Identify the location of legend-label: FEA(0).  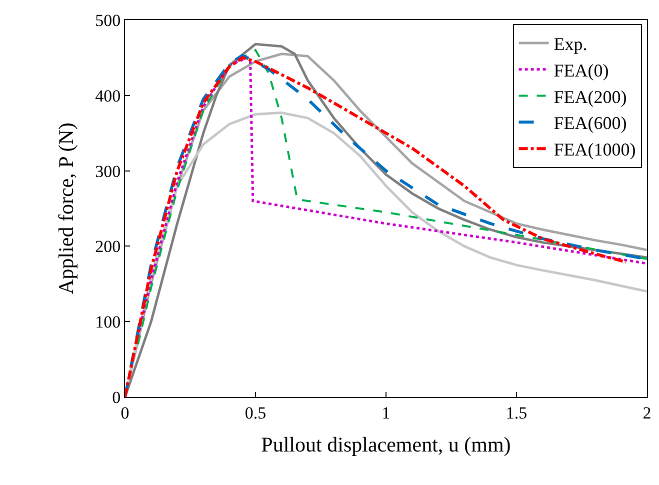
(581, 70).